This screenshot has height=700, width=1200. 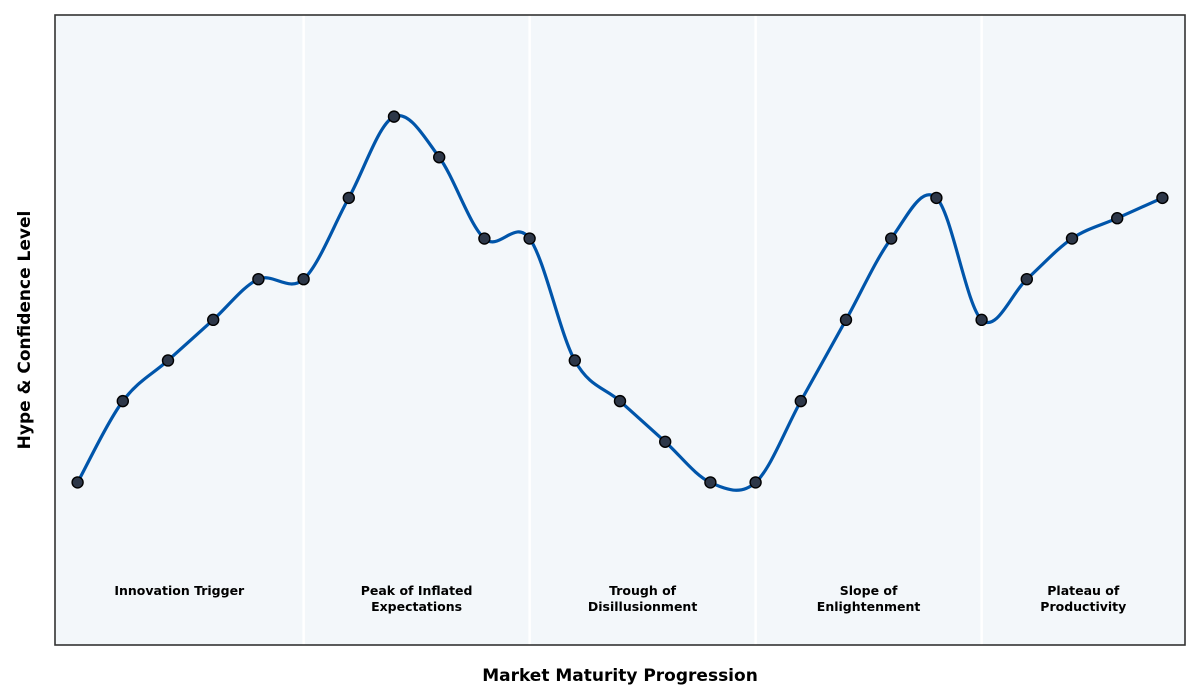 I want to click on phase-label: Trough of Disillusionment, so click(x=642, y=598).